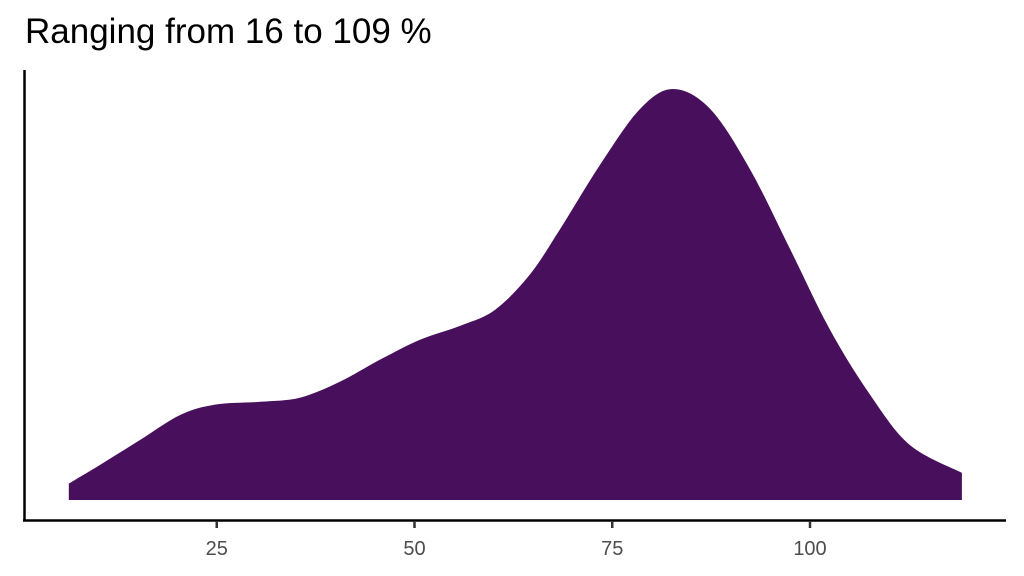 The width and height of the screenshot is (1024, 576). I want to click on x-tick-label: 100, so click(809, 549).